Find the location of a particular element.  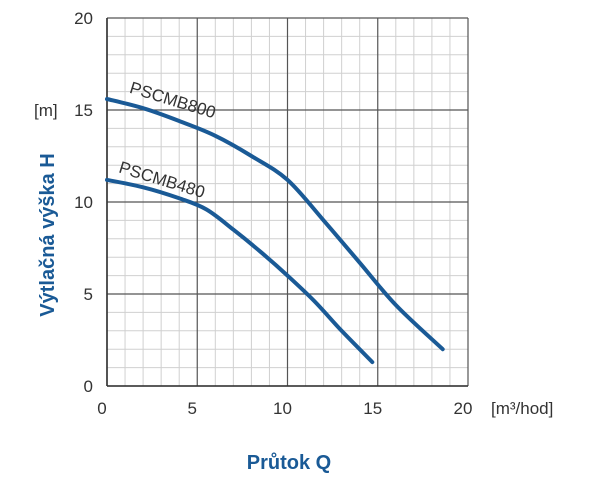

y-tick-label: 15 is located at coordinates (83, 110).